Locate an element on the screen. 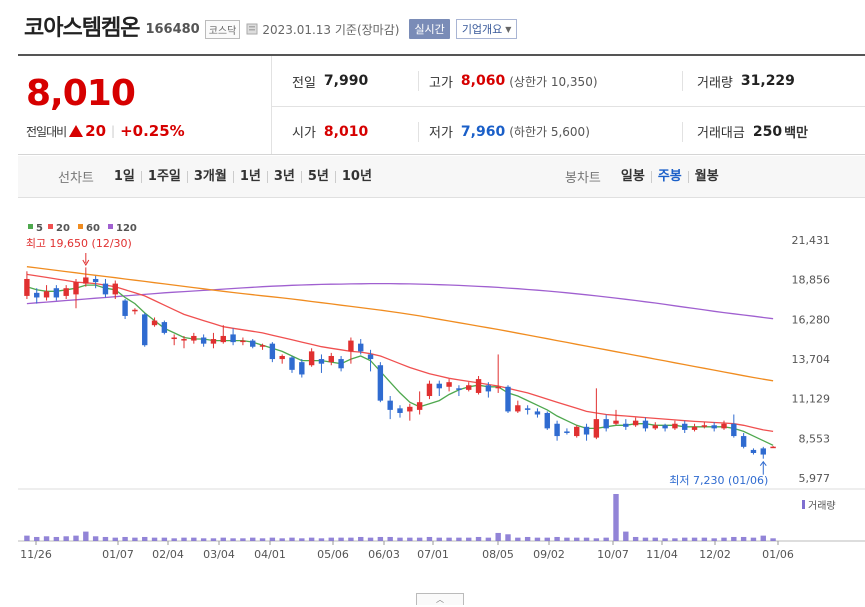 This screenshot has width=865, height=607. x-tick-label: 04/01 is located at coordinates (270, 554).